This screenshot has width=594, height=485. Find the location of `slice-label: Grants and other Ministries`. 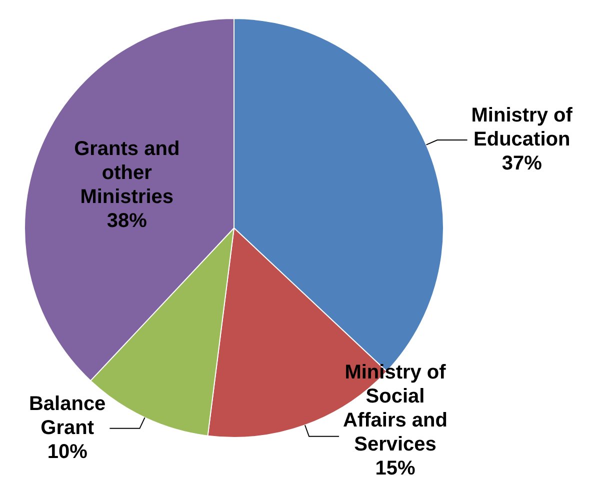

slice-label: Grants and other Ministries is located at coordinates (127, 173).